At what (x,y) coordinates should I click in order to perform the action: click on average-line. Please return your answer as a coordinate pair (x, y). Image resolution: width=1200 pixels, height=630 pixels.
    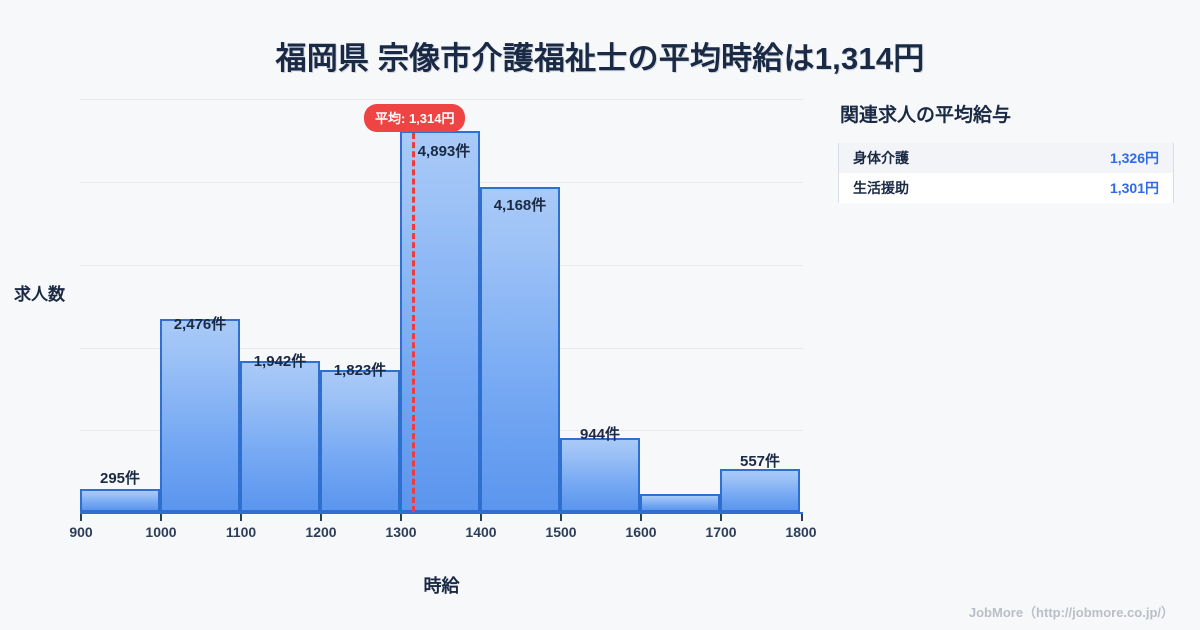
    Looking at the image, I should click on (413, 322).